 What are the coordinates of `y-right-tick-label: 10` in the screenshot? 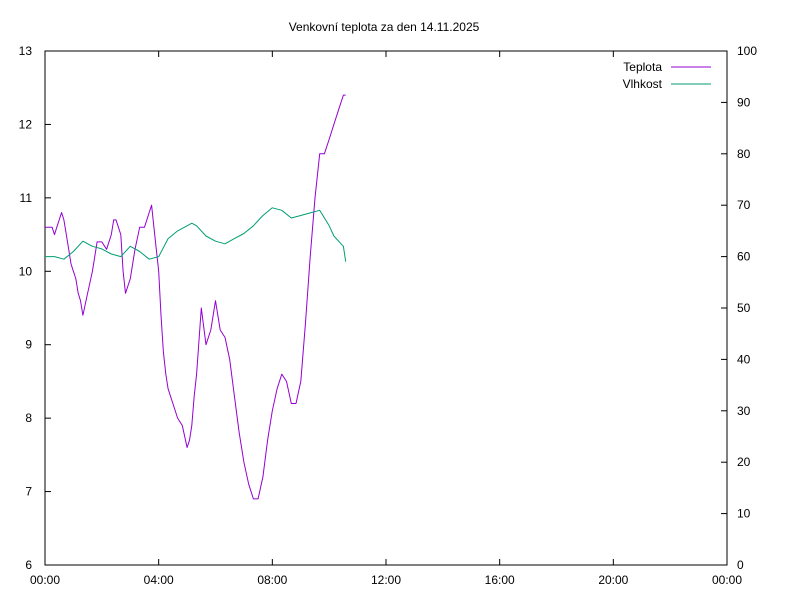 It's located at (744, 514).